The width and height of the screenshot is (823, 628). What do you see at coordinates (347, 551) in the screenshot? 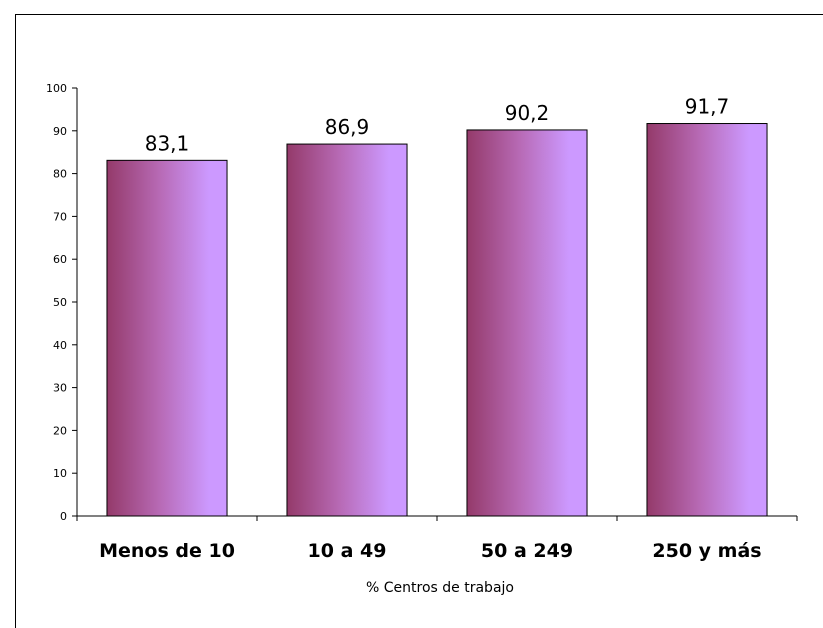
I see `category-label: 10 a 49` at bounding box center [347, 551].